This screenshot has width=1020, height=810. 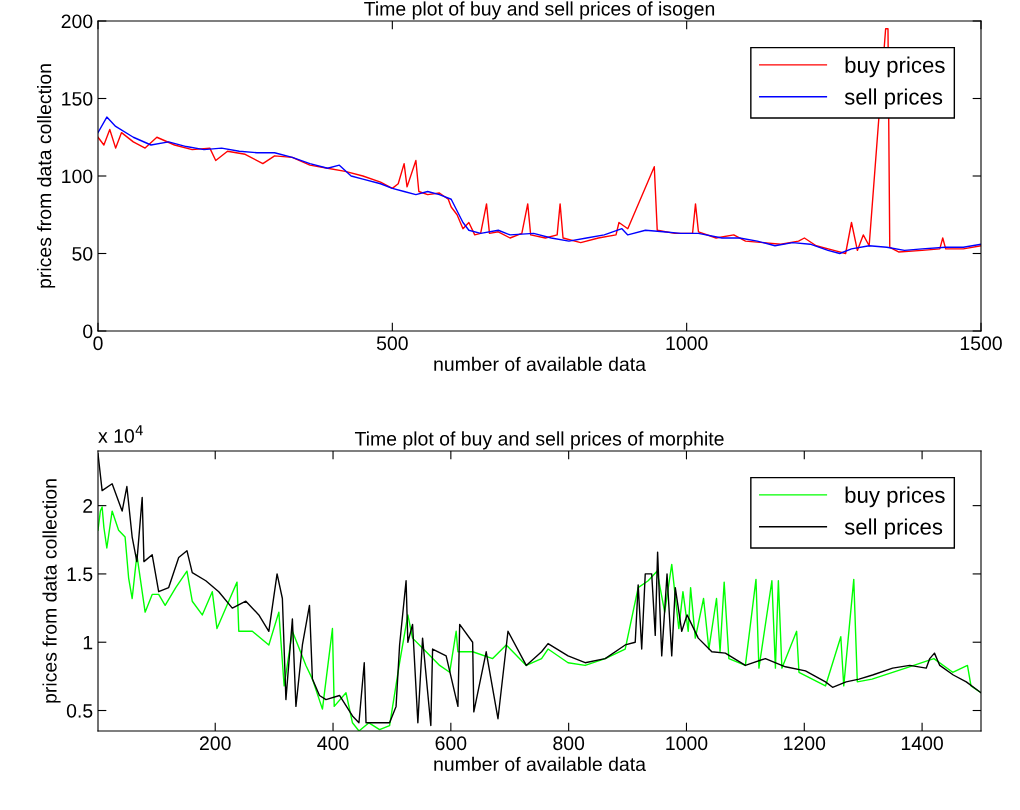 What do you see at coordinates (539, 440) in the screenshot?
I see `chart-title: Time plot of buy and sell prices of morphite` at bounding box center [539, 440].